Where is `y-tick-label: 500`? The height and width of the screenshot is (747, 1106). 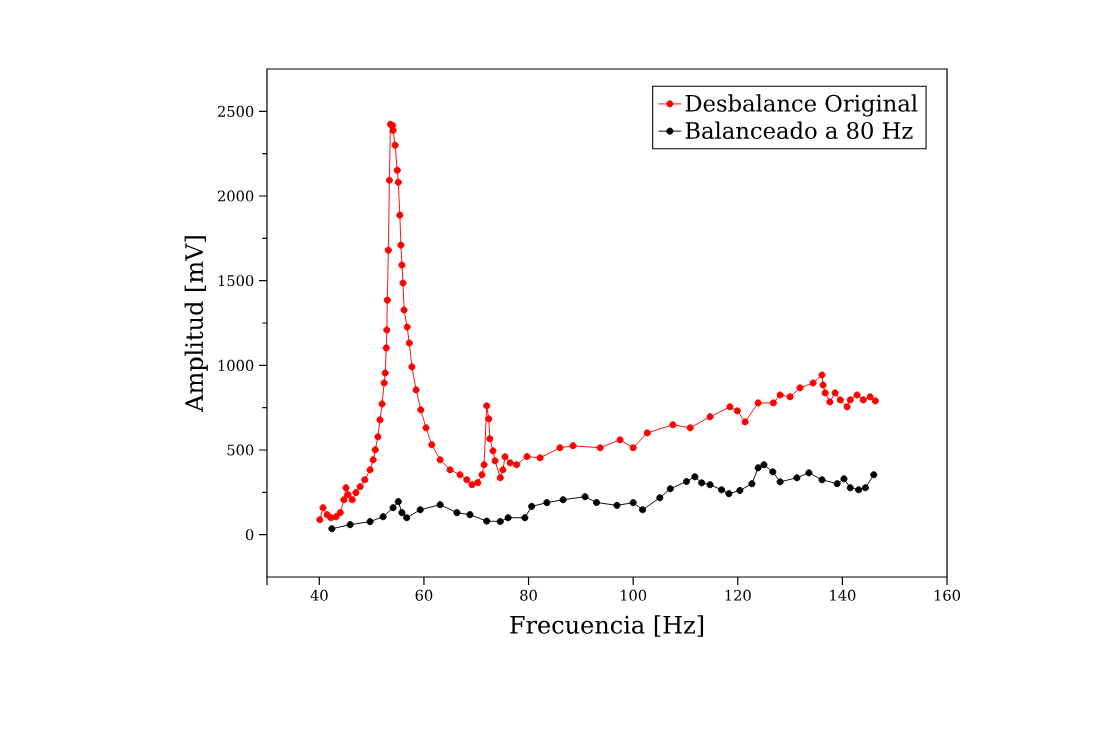 y-tick-label: 500 is located at coordinates (240, 450).